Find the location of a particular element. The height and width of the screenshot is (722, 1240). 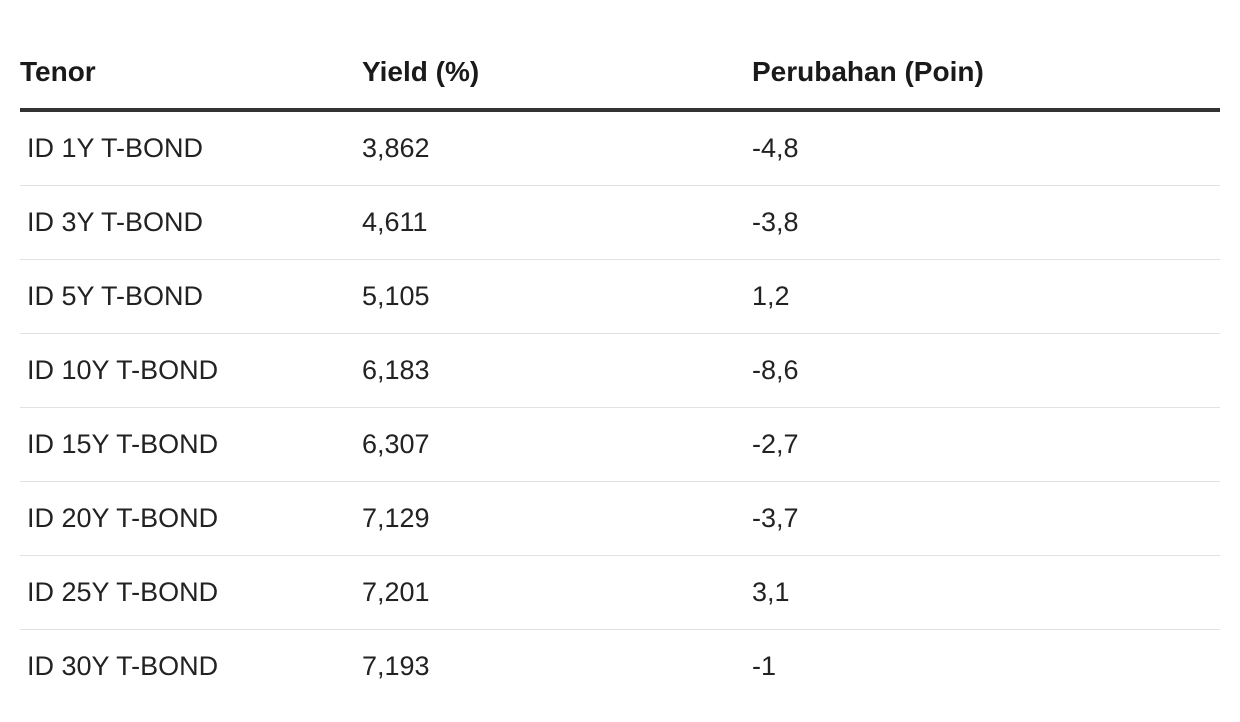

cell-yield: 4,611 is located at coordinates (557, 222).